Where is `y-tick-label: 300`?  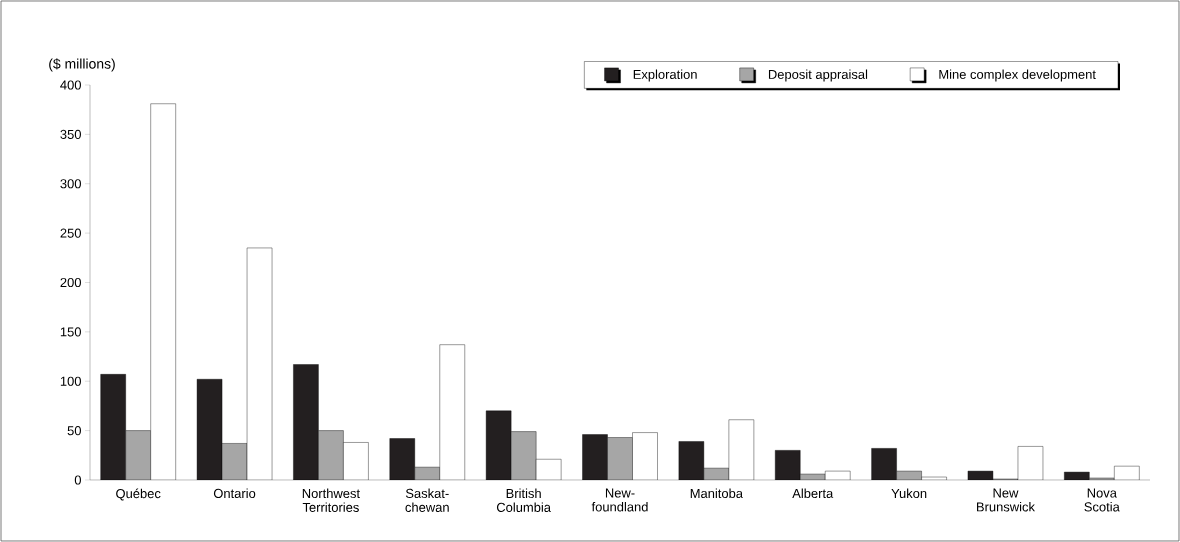
y-tick-label: 300 is located at coordinates (70, 184).